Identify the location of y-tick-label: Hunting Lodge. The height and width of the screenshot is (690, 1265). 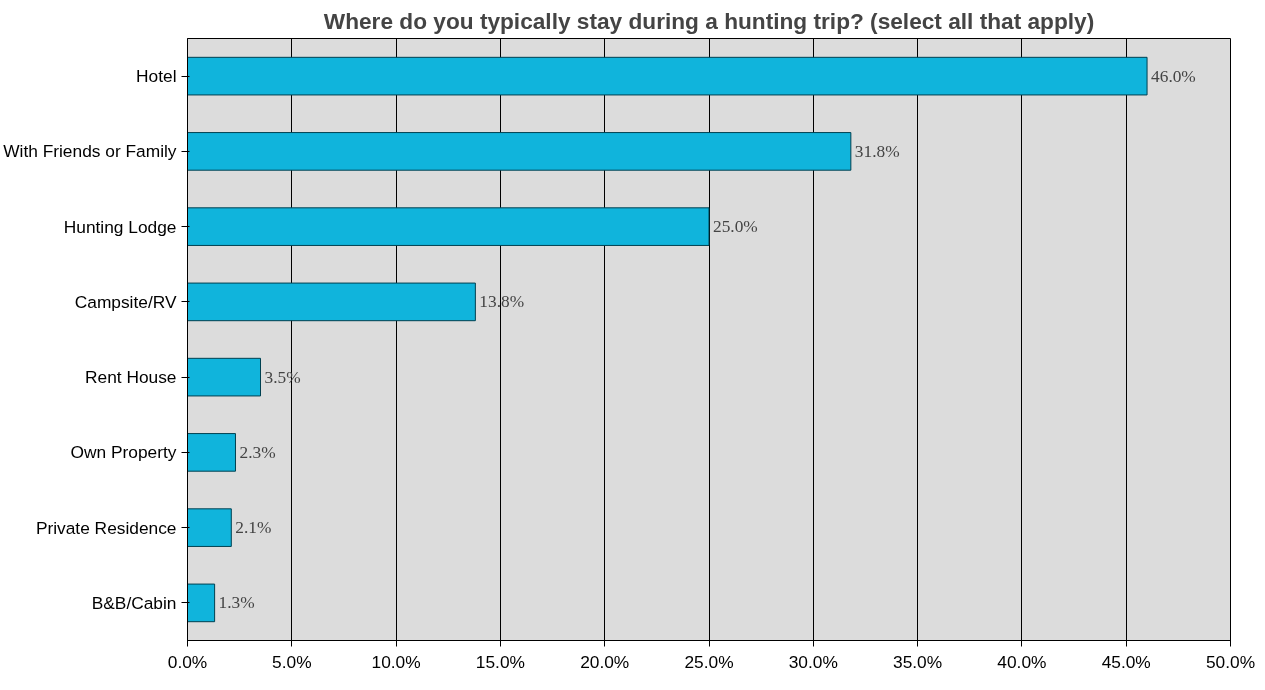
(120, 226).